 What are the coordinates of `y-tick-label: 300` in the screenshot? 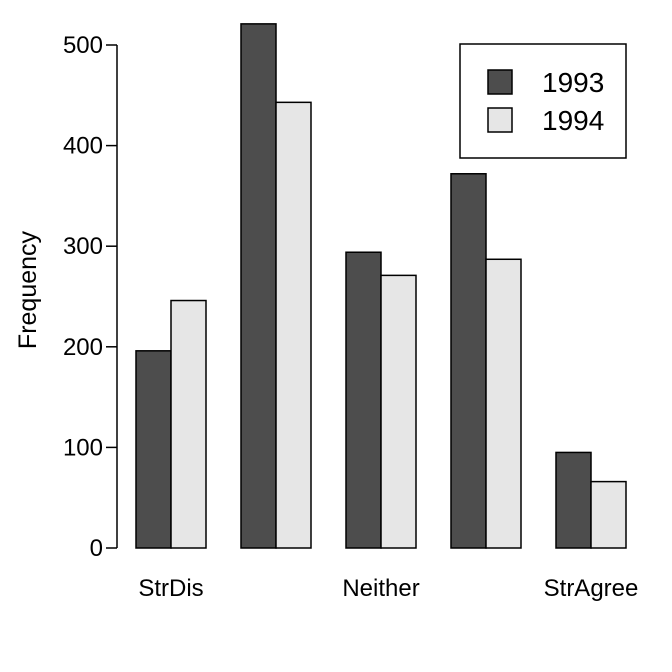 It's located at (83, 246).